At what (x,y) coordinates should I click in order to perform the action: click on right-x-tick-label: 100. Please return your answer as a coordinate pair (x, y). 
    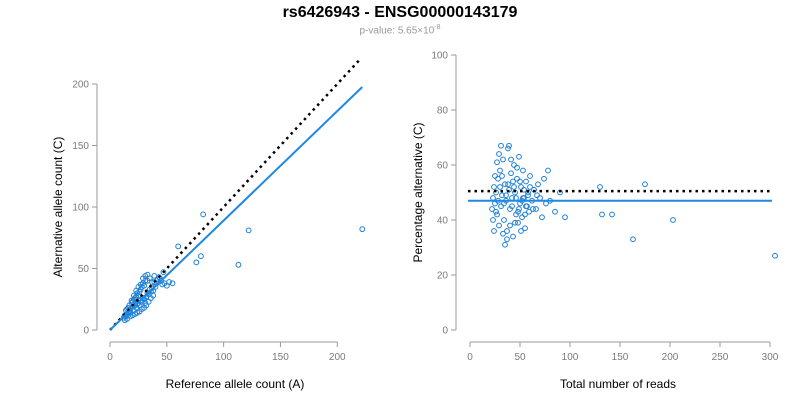
    Looking at the image, I should click on (570, 357).